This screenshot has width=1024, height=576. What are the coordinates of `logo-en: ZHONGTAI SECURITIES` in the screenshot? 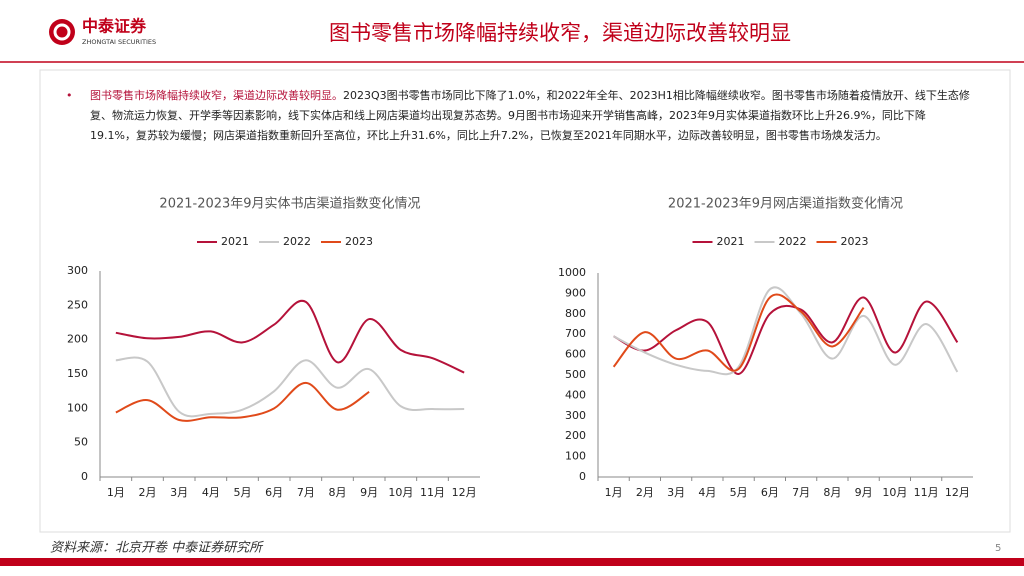 It's located at (119, 42).